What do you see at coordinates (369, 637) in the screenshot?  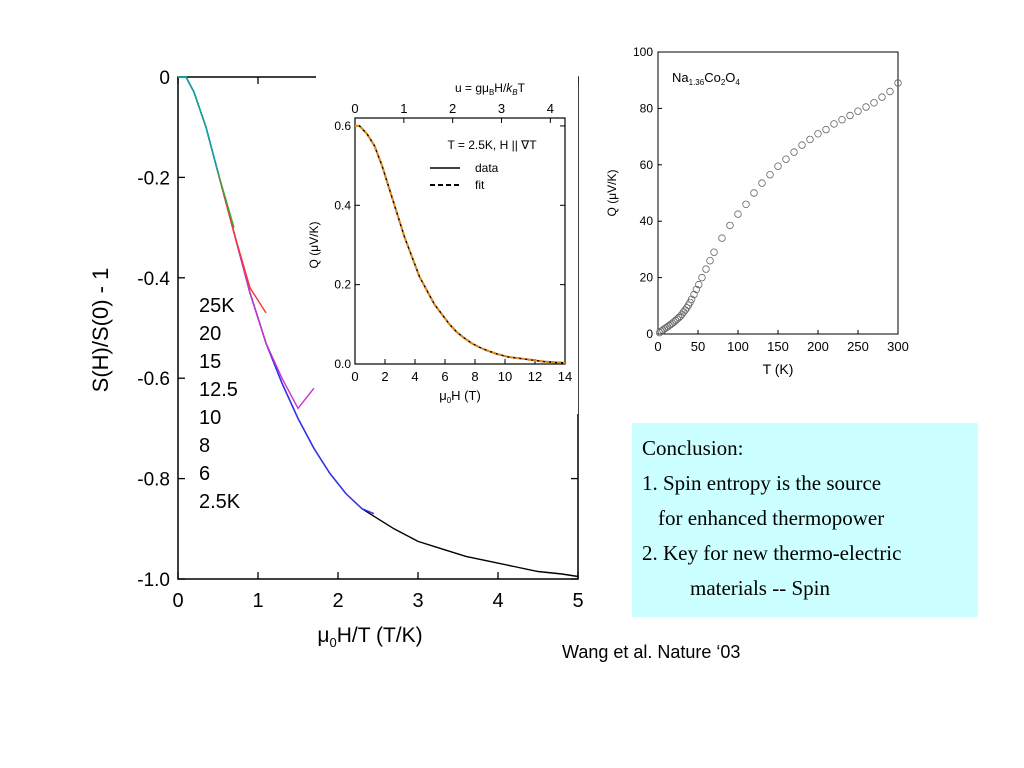 I see `main-x-axis-label: μ0H/T (T/K)` at bounding box center [369, 637].